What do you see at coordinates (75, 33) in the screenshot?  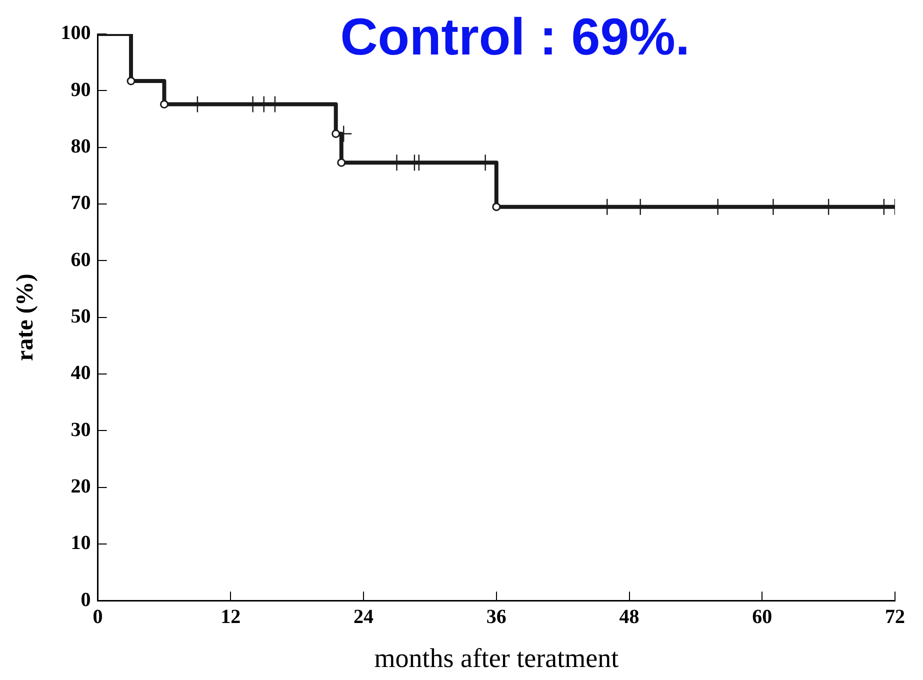 I see `y-tick-label: 100` at bounding box center [75, 33].